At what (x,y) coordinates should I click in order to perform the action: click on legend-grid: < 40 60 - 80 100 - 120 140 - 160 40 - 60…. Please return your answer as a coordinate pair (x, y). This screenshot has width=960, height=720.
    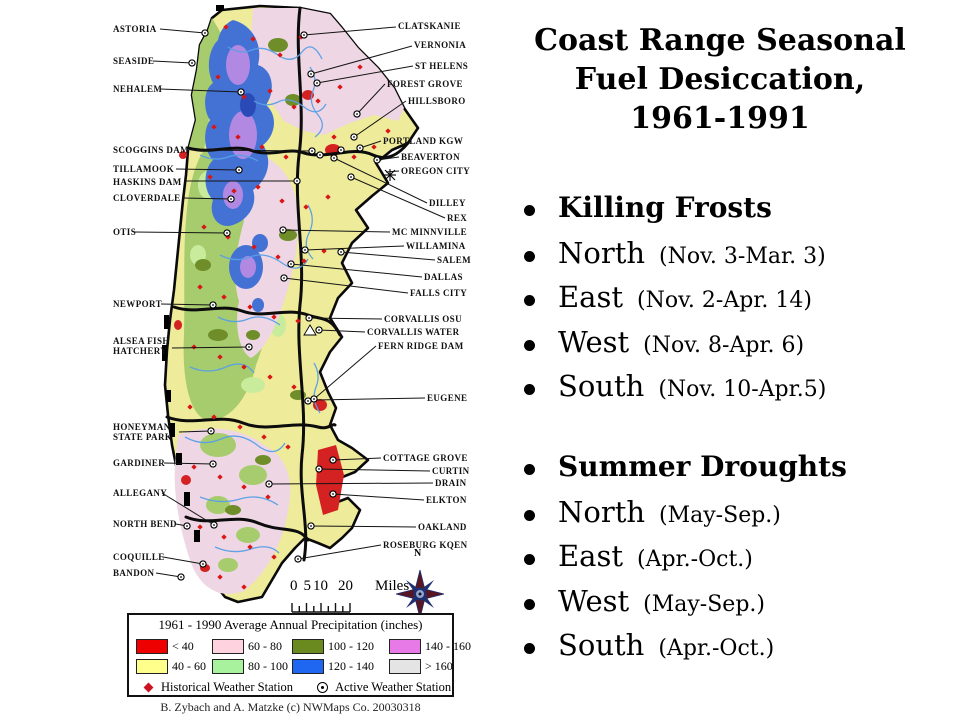
    Looking at the image, I should click on (303, 656).